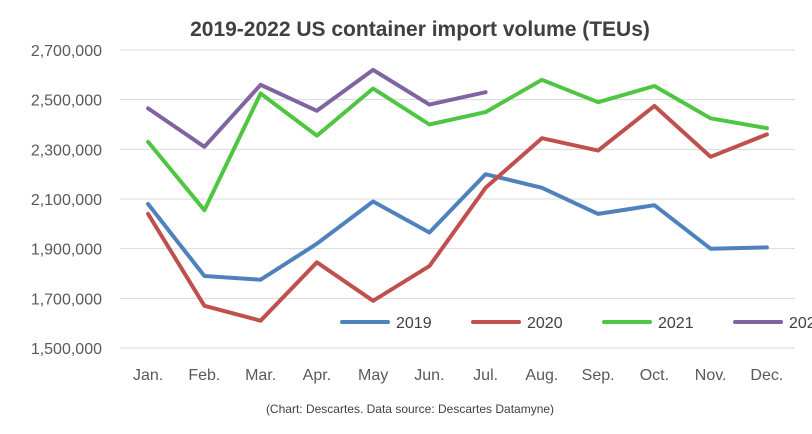 The height and width of the screenshot is (434, 812). What do you see at coordinates (66, 51) in the screenshot?
I see `y-tick-label: 2,700,000` at bounding box center [66, 51].